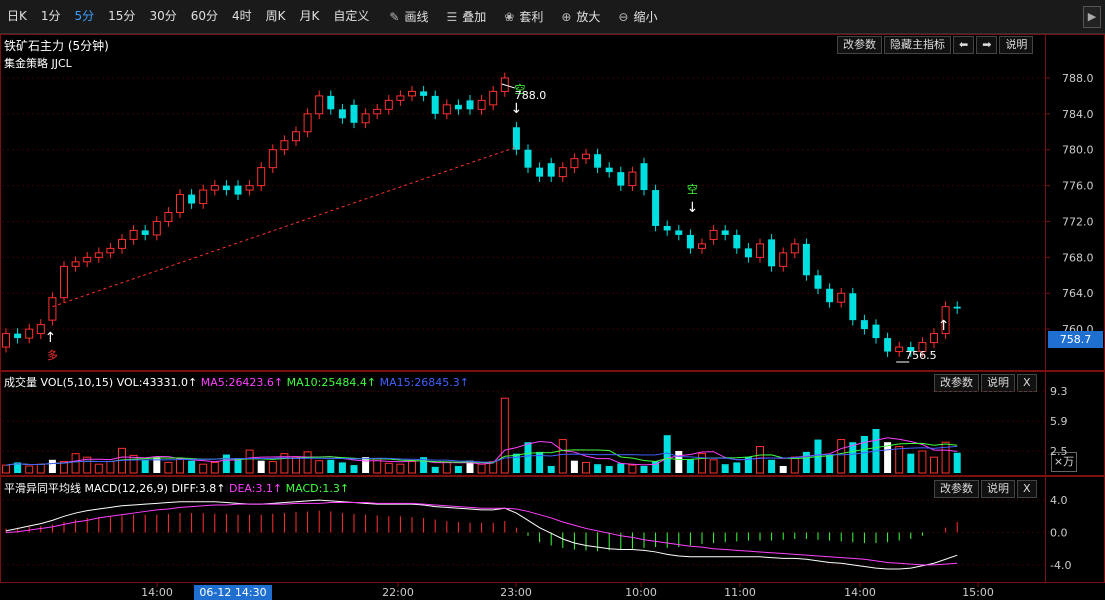  What do you see at coordinates (1078, 257) in the screenshot?
I see `price-tick-label: 768.0` at bounding box center [1078, 257].